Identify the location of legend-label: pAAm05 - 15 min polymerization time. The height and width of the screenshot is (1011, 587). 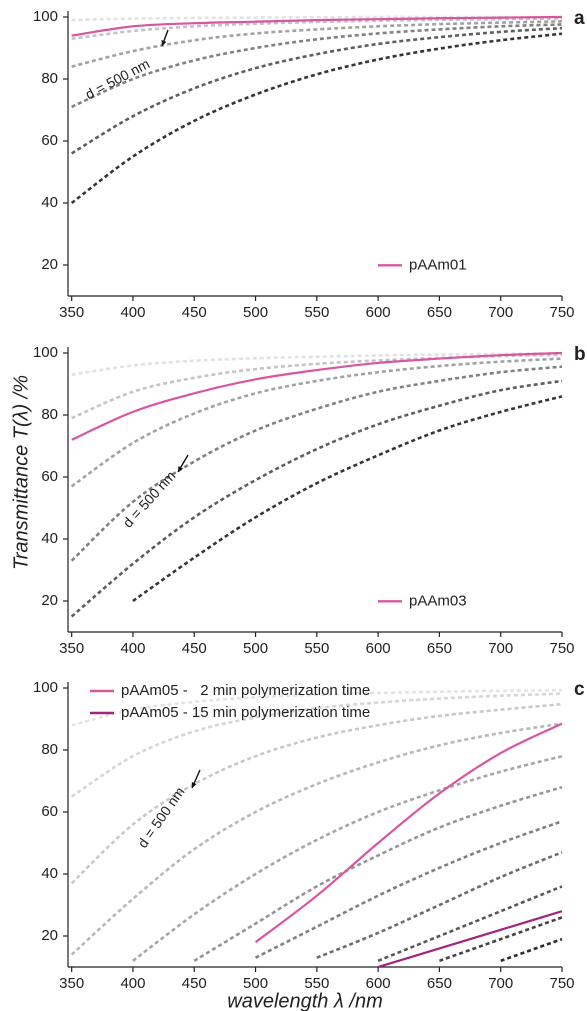
(245, 712).